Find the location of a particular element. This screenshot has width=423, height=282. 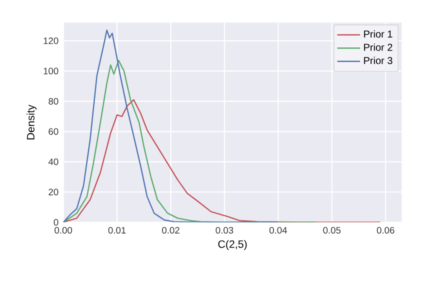

x-axis-title: $C(2,5)$ is located at coordinates (232, 245).